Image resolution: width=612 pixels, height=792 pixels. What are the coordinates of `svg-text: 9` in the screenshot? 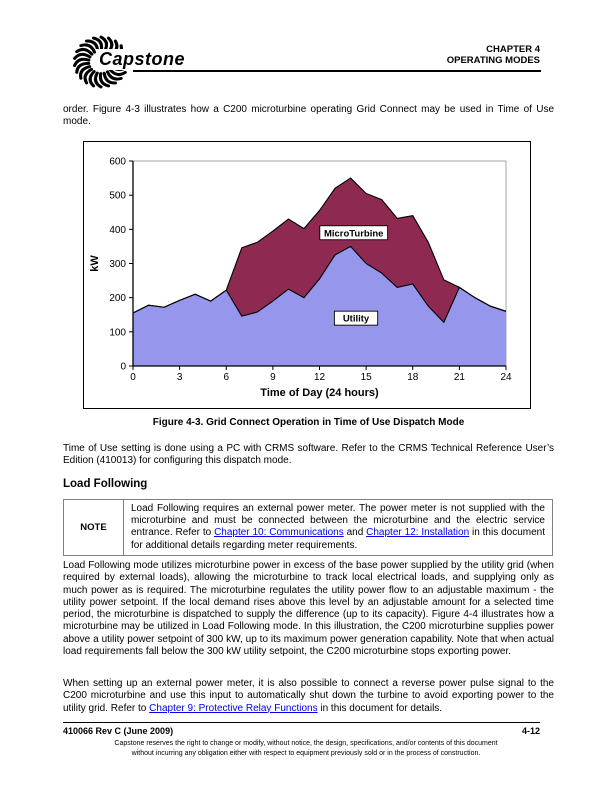 It's located at (273, 377).